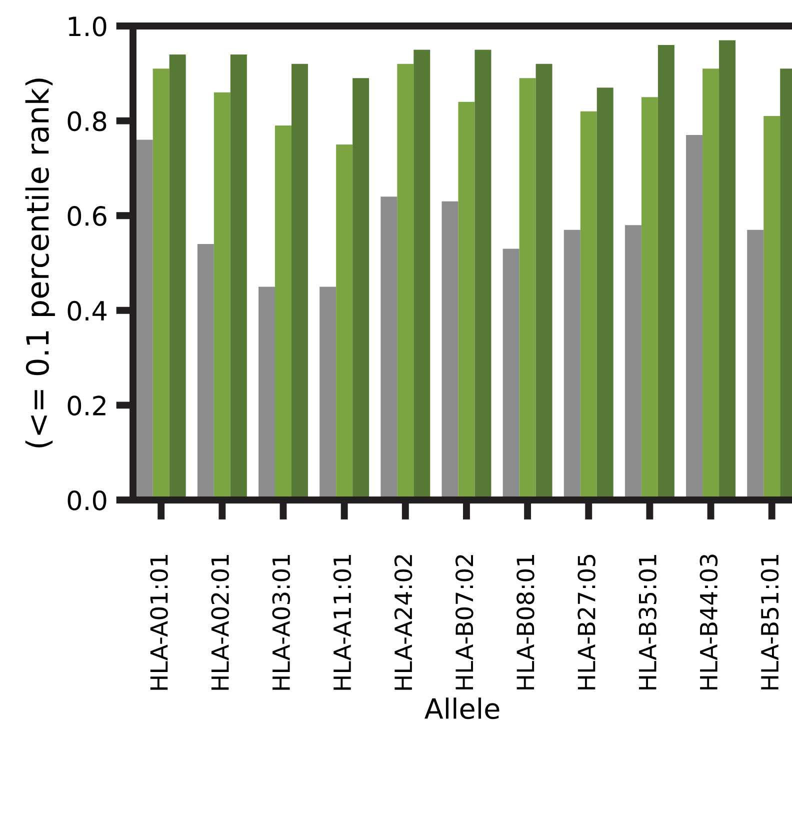 The height and width of the screenshot is (819, 792). Describe the element at coordinates (87, 121) in the screenshot. I see `y-tick-label: 0.8` at that location.